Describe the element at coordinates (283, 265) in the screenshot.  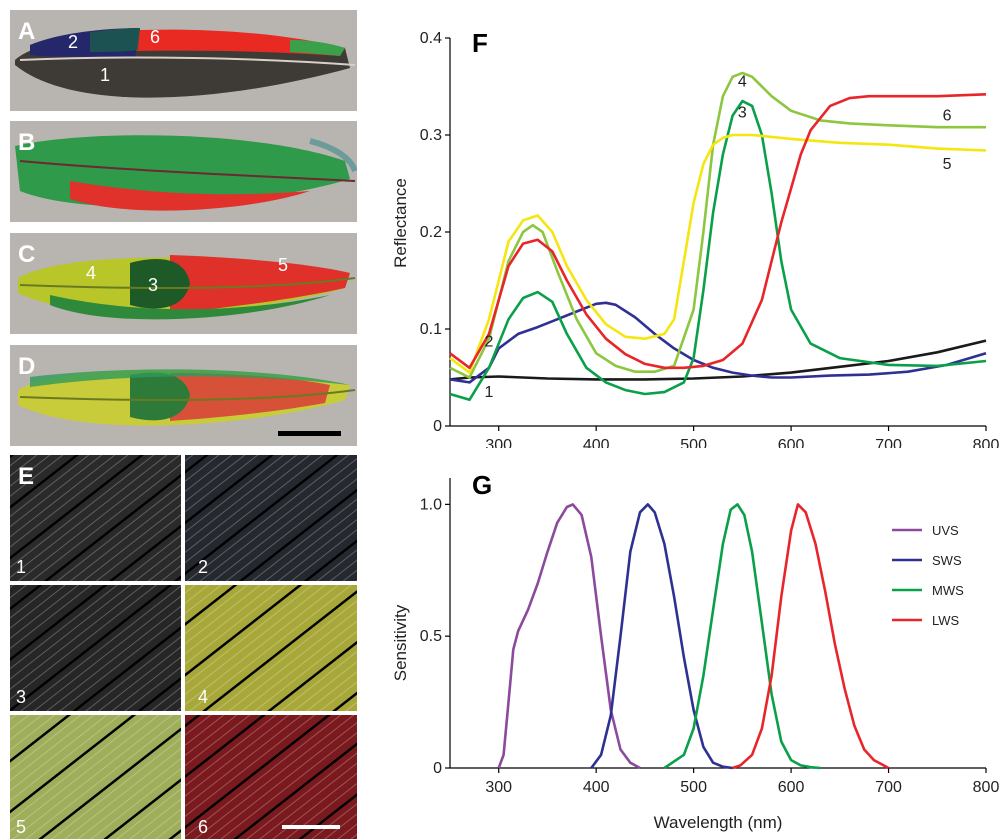
I see `region-label-5: 5` at that location.